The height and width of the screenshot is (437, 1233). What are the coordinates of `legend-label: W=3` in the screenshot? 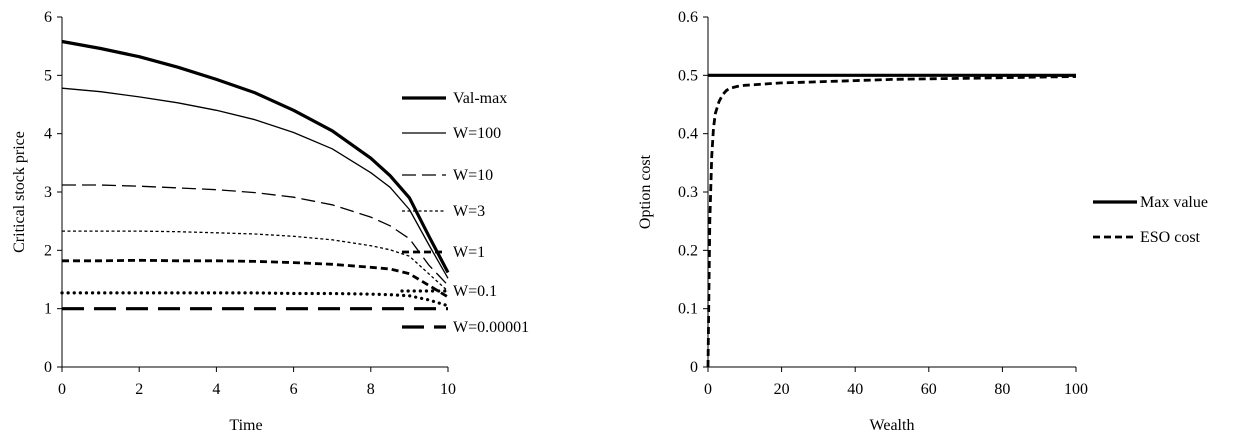 It's located at (469, 211).